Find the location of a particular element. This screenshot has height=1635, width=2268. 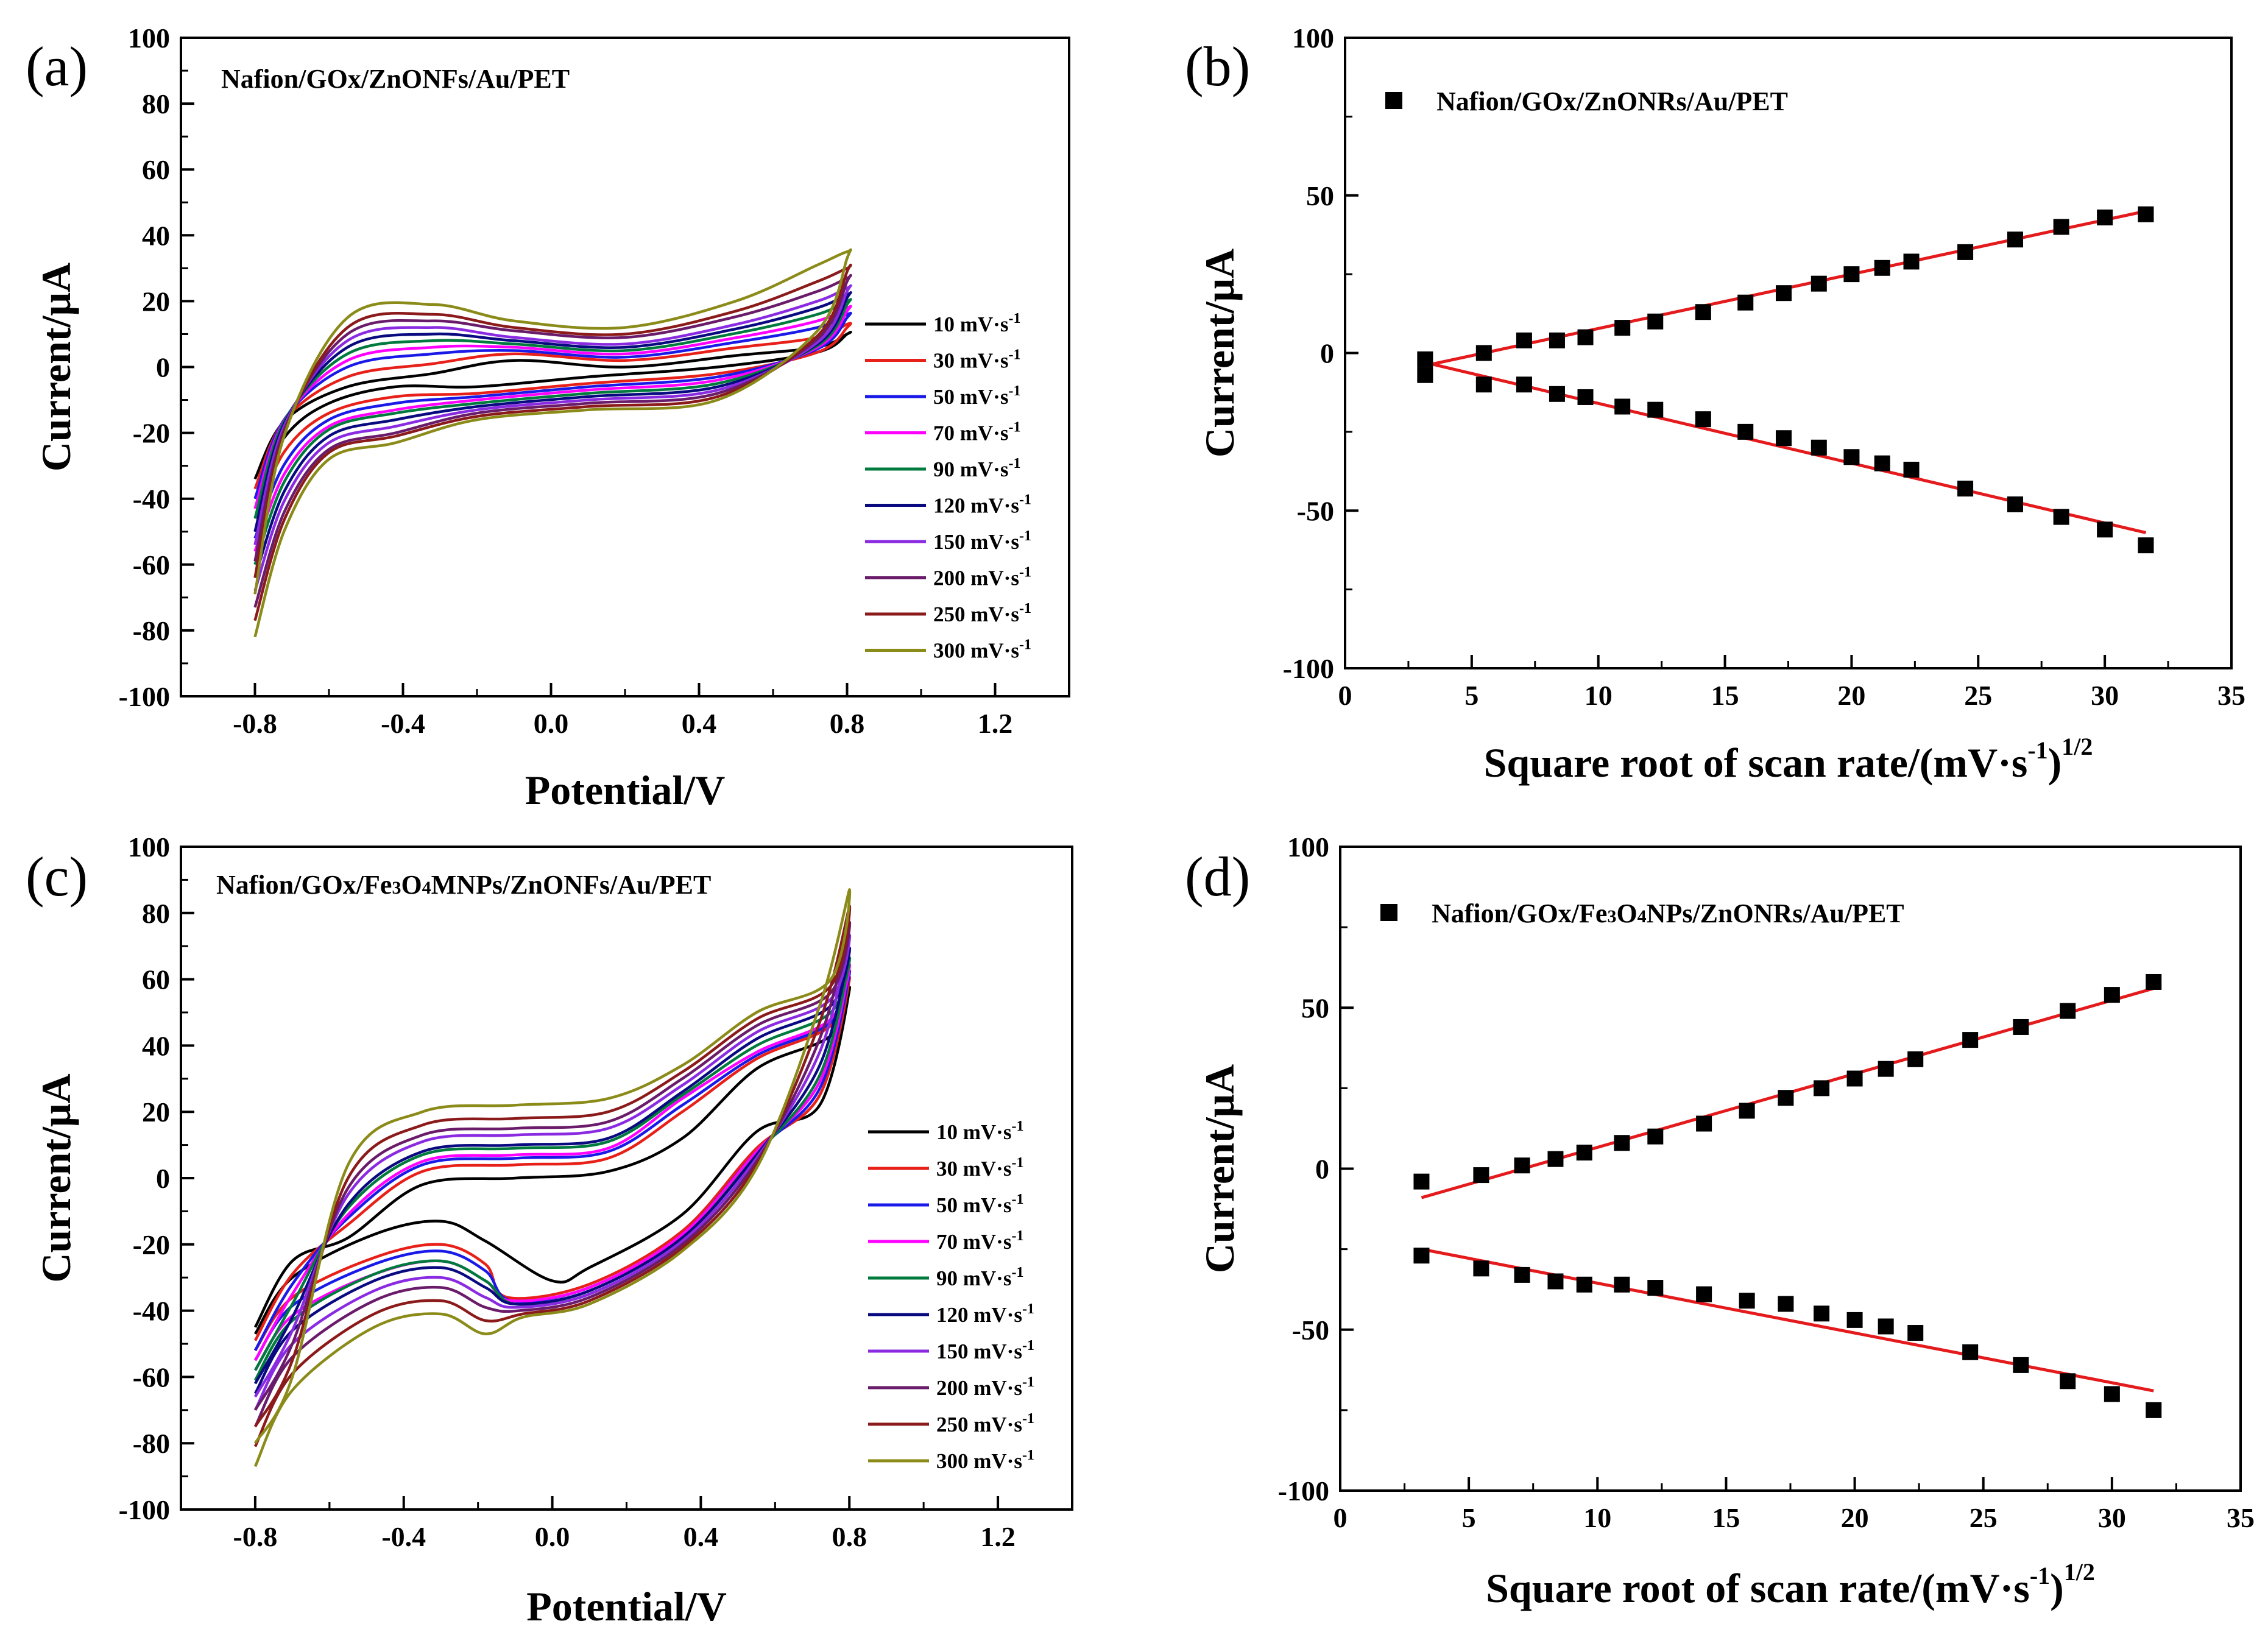

y-tick-label: 60 is located at coordinates (156, 979).